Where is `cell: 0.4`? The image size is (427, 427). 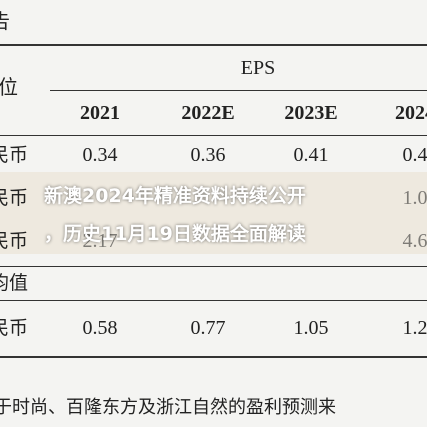
cell: 0.4 is located at coordinates (414, 155).